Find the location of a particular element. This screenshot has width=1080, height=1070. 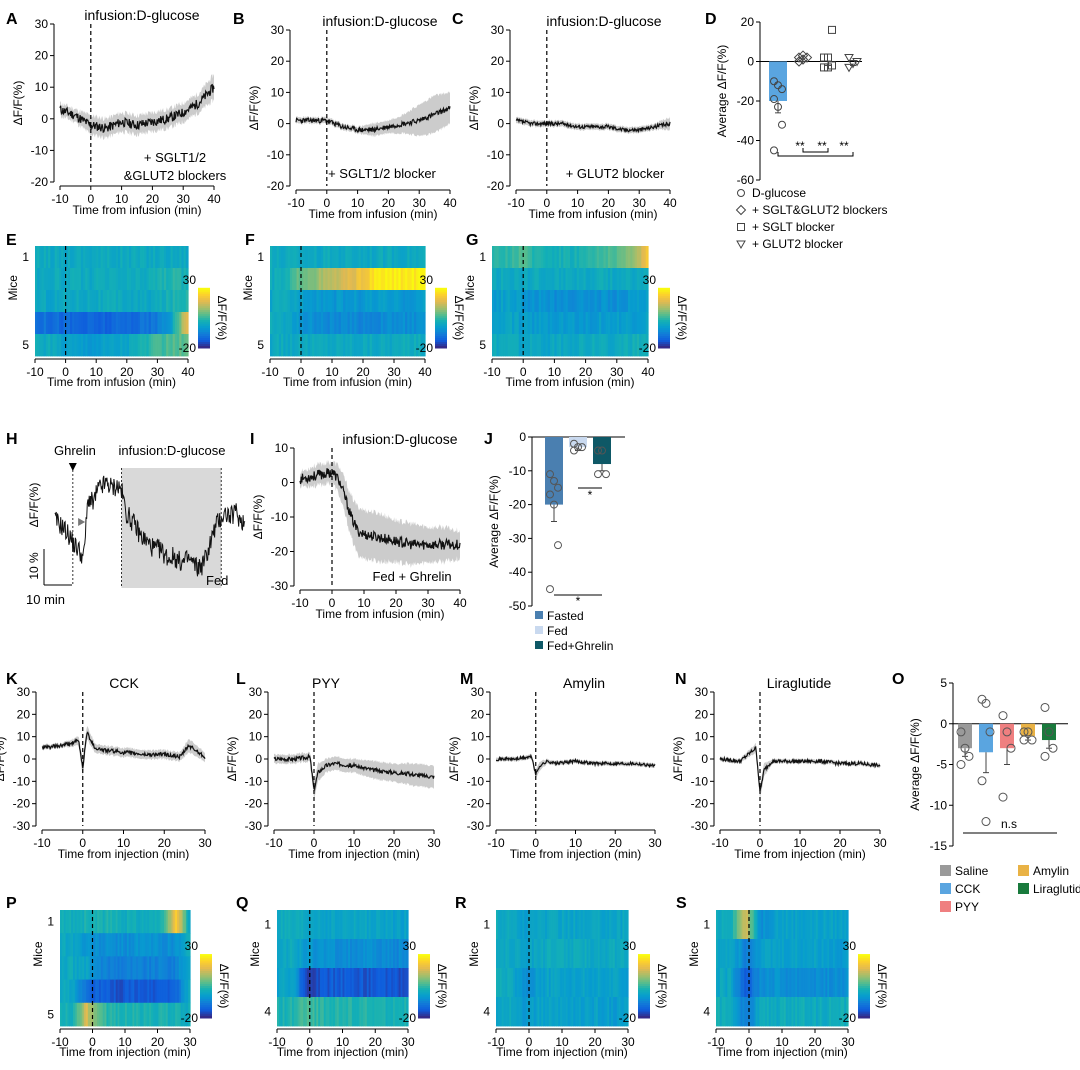

colorbar-min: -20 is located at coordinates (848, 1018).